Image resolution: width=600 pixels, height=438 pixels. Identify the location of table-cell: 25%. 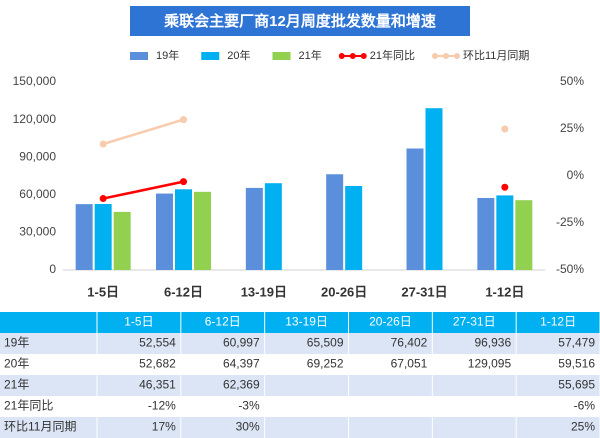
(583, 427).